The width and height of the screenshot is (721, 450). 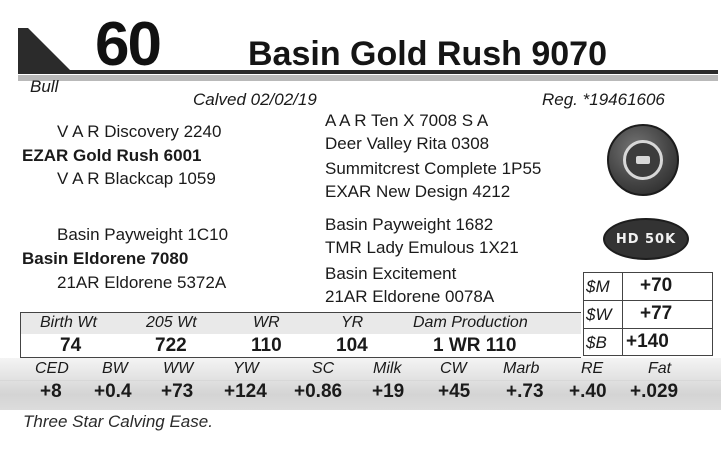 I want to click on hd50k-badge: HD 50K, so click(x=646, y=239).